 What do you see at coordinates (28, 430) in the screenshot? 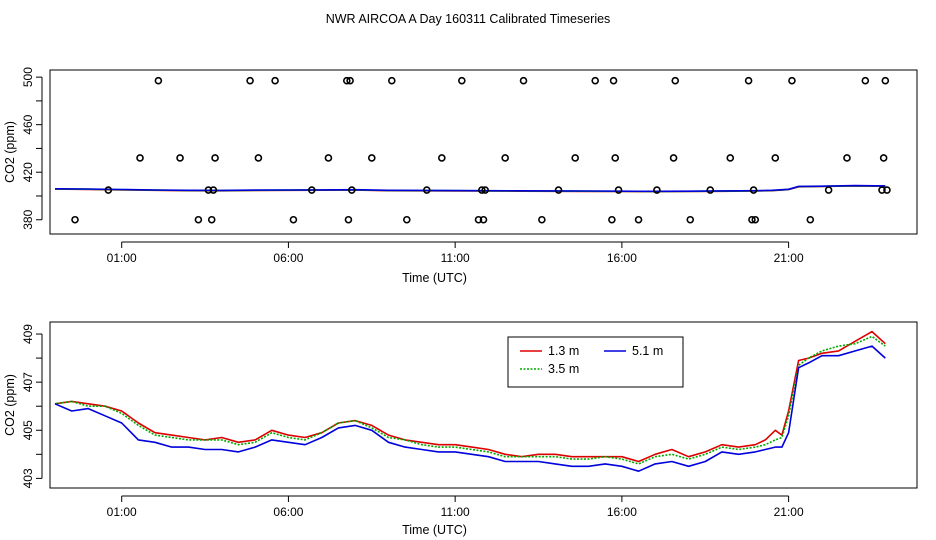
I see `y-tick-label: 405` at bounding box center [28, 430].